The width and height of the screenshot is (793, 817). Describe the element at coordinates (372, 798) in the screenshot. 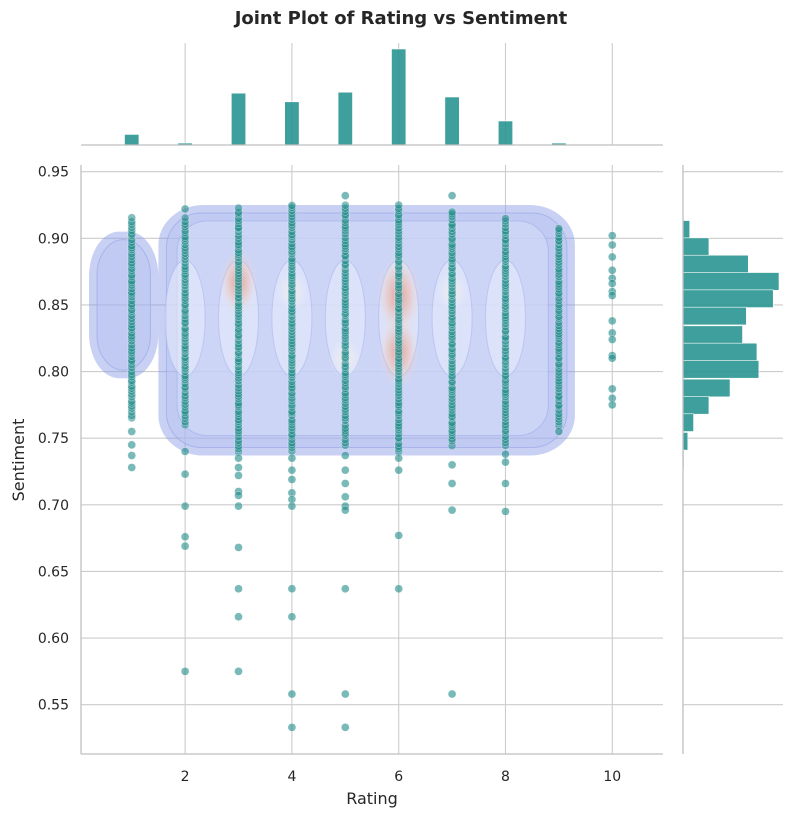

I see `x-axis-label: Rating` at that location.